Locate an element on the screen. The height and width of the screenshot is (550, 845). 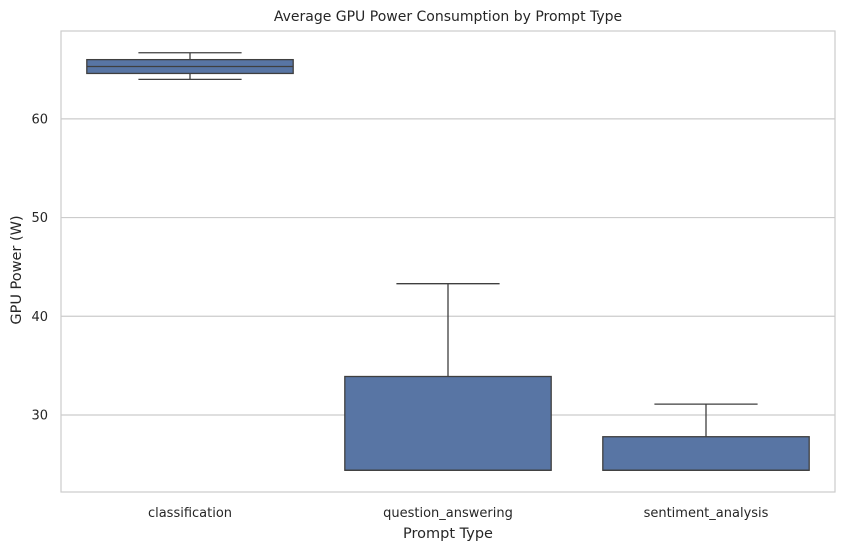
x-axis-label: Prompt Type is located at coordinates (448, 534).